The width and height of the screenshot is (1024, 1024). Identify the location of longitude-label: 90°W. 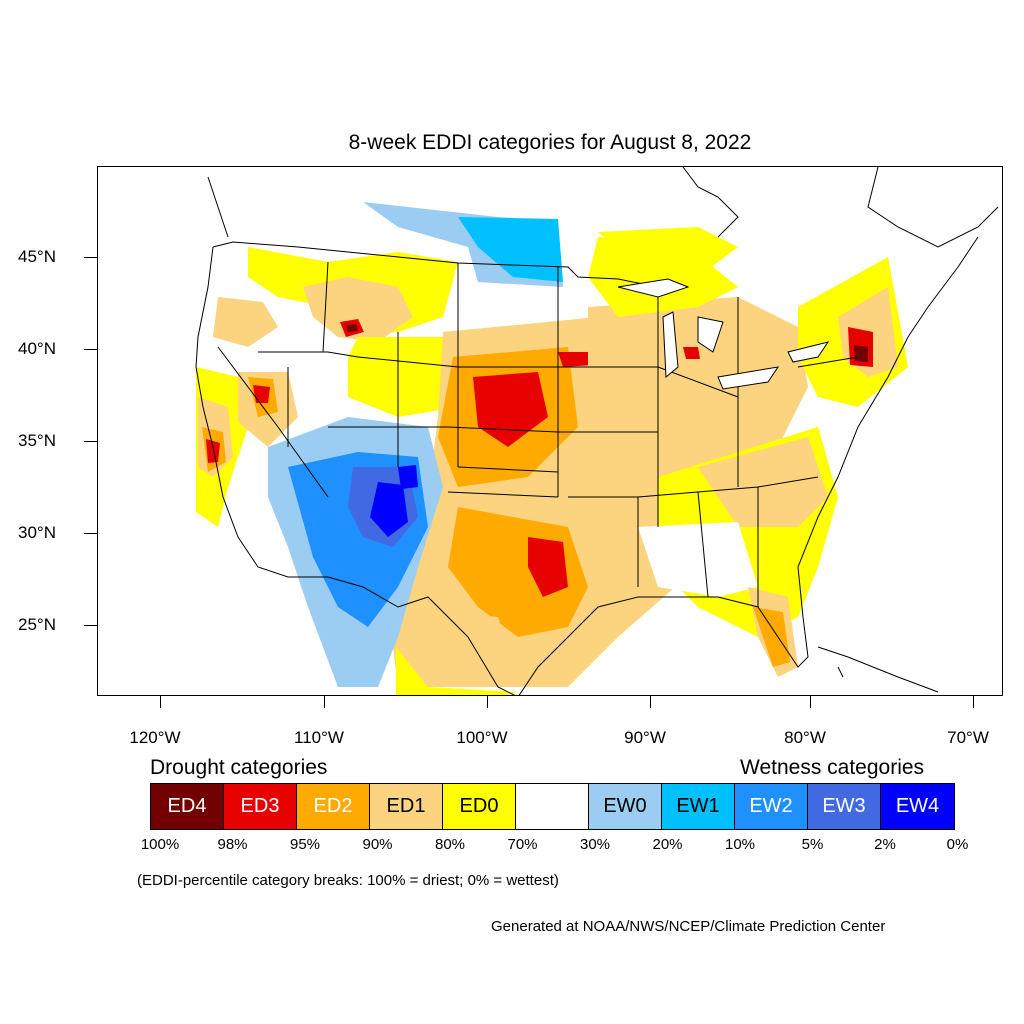
(645, 737).